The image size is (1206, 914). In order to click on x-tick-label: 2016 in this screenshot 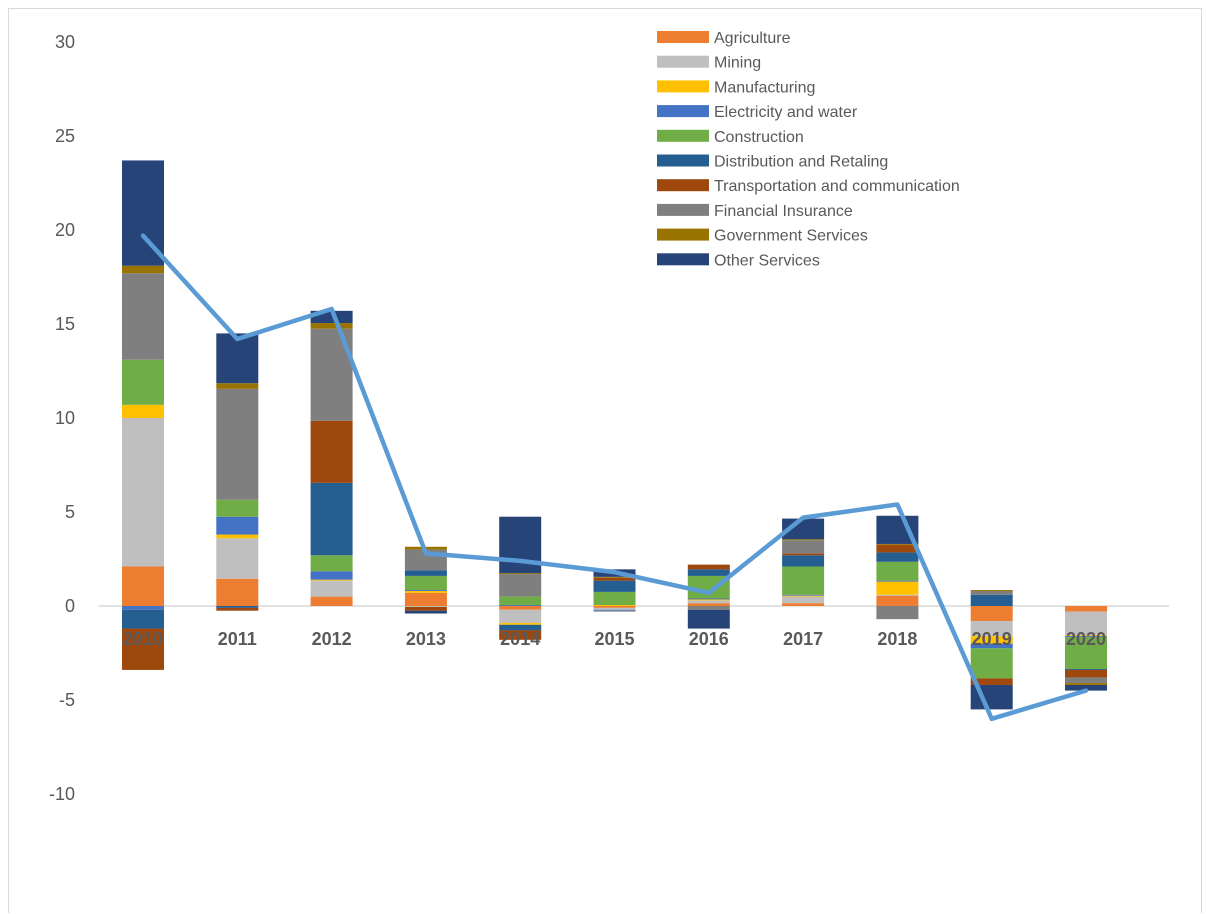, I will do `click(709, 639)`.